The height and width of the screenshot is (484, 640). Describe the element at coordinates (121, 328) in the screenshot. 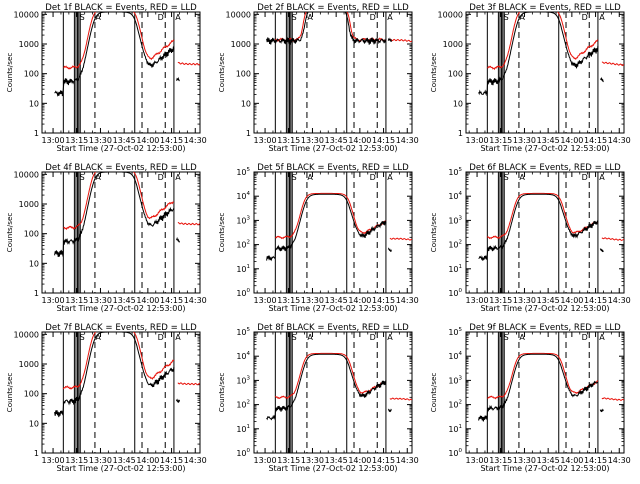

I see `panel-title: Det 7f BLACK = Events, RED = LLD` at that location.